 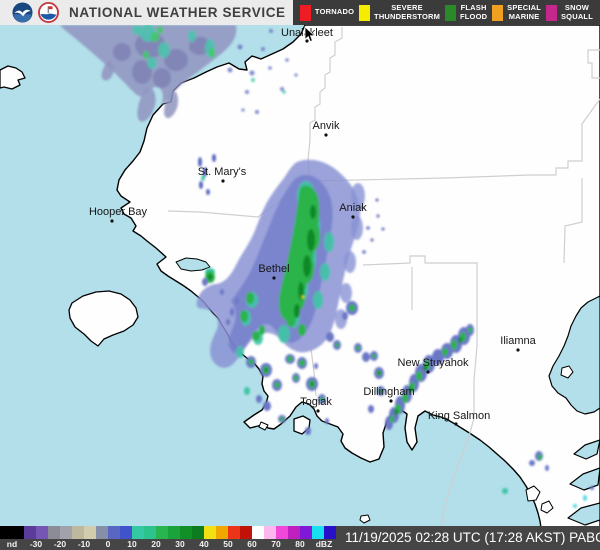 What do you see at coordinates (428, 372) in the screenshot?
I see `city-dot-new-stuyahok` at bounding box center [428, 372].